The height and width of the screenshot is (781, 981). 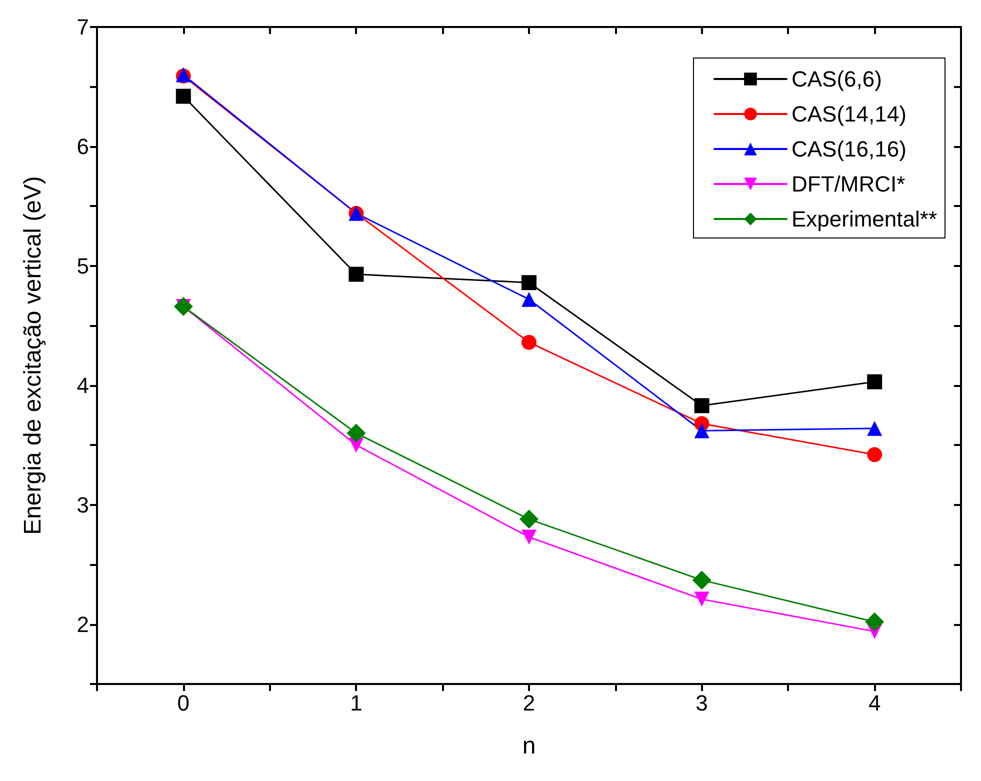 What do you see at coordinates (702, 703) in the screenshot?
I see `x-tick-label: 3` at bounding box center [702, 703].